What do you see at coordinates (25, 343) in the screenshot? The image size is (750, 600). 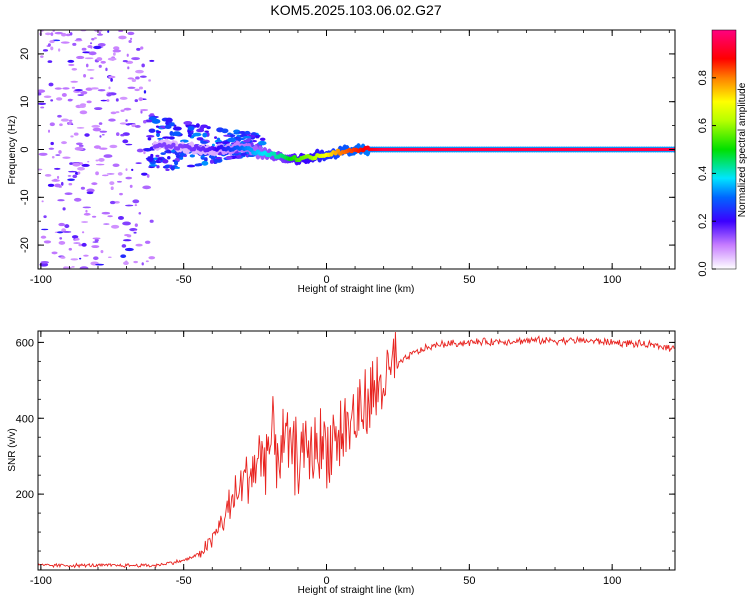 I see `y-tick-label: 600` at bounding box center [25, 343].